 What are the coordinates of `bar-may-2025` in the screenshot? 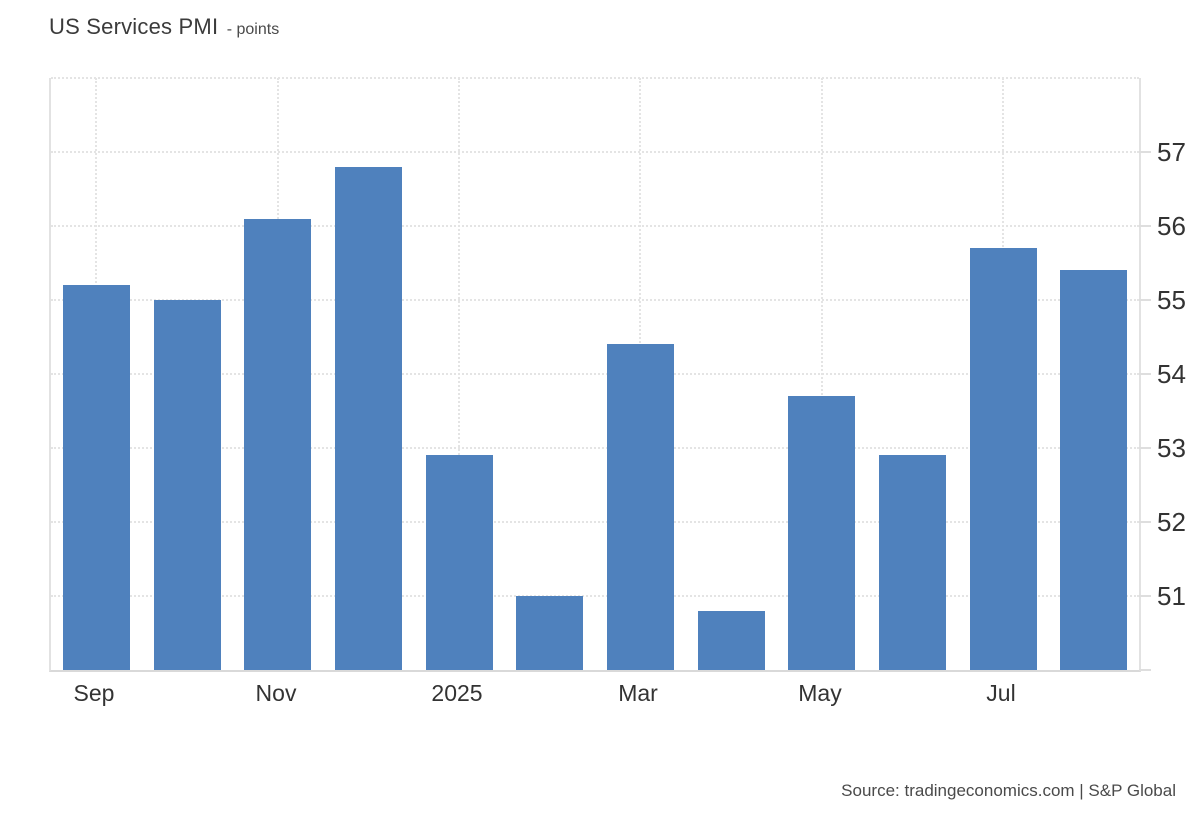 It's located at (821, 533).